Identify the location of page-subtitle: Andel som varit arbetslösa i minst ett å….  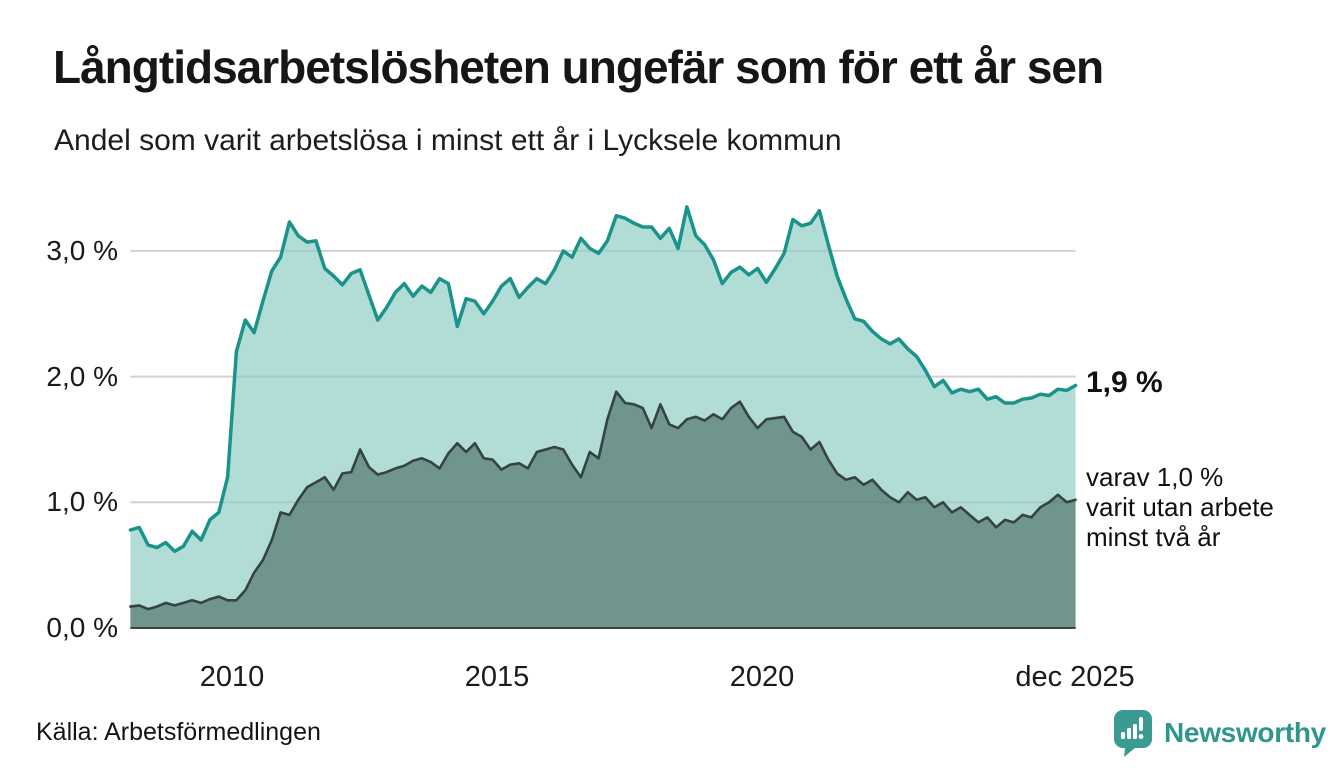
(448, 140).